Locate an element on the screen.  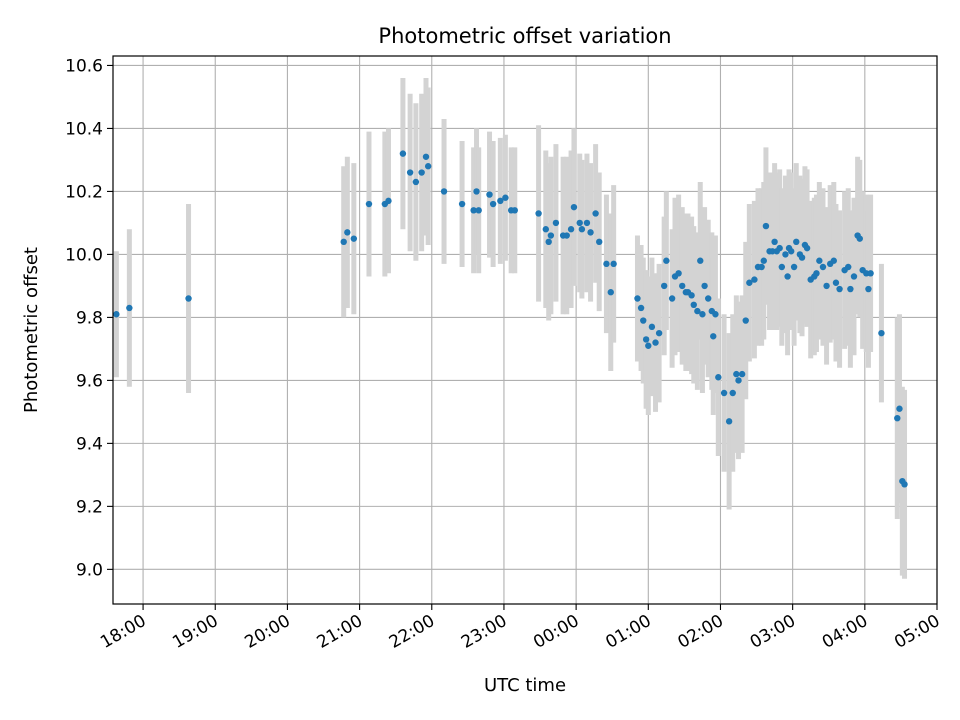
y-tick-label: 9.4 is located at coordinates (89, 444).